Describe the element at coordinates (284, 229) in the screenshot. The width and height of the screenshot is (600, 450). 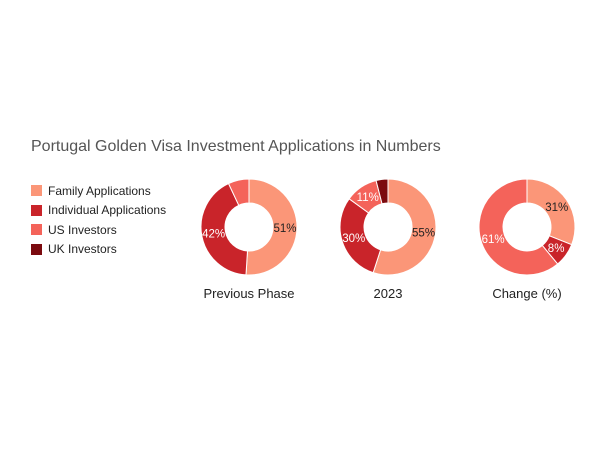
I see `data-label: 51%` at that location.